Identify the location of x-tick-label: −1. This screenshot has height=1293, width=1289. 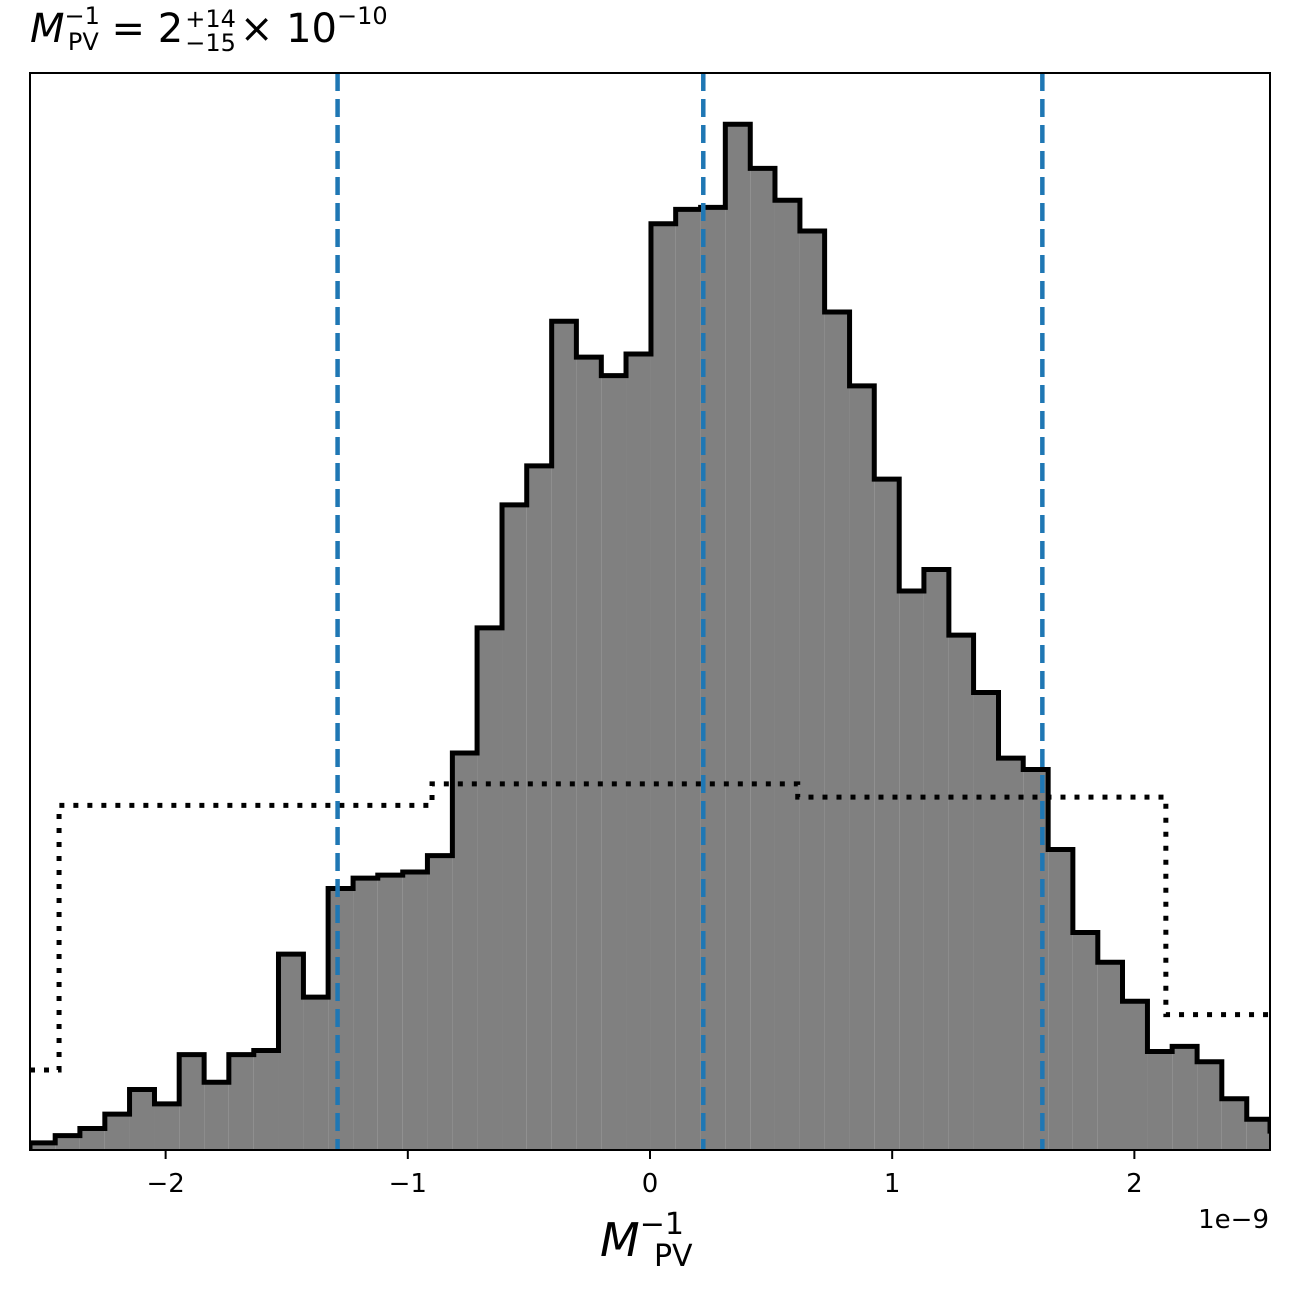
(408, 1184).